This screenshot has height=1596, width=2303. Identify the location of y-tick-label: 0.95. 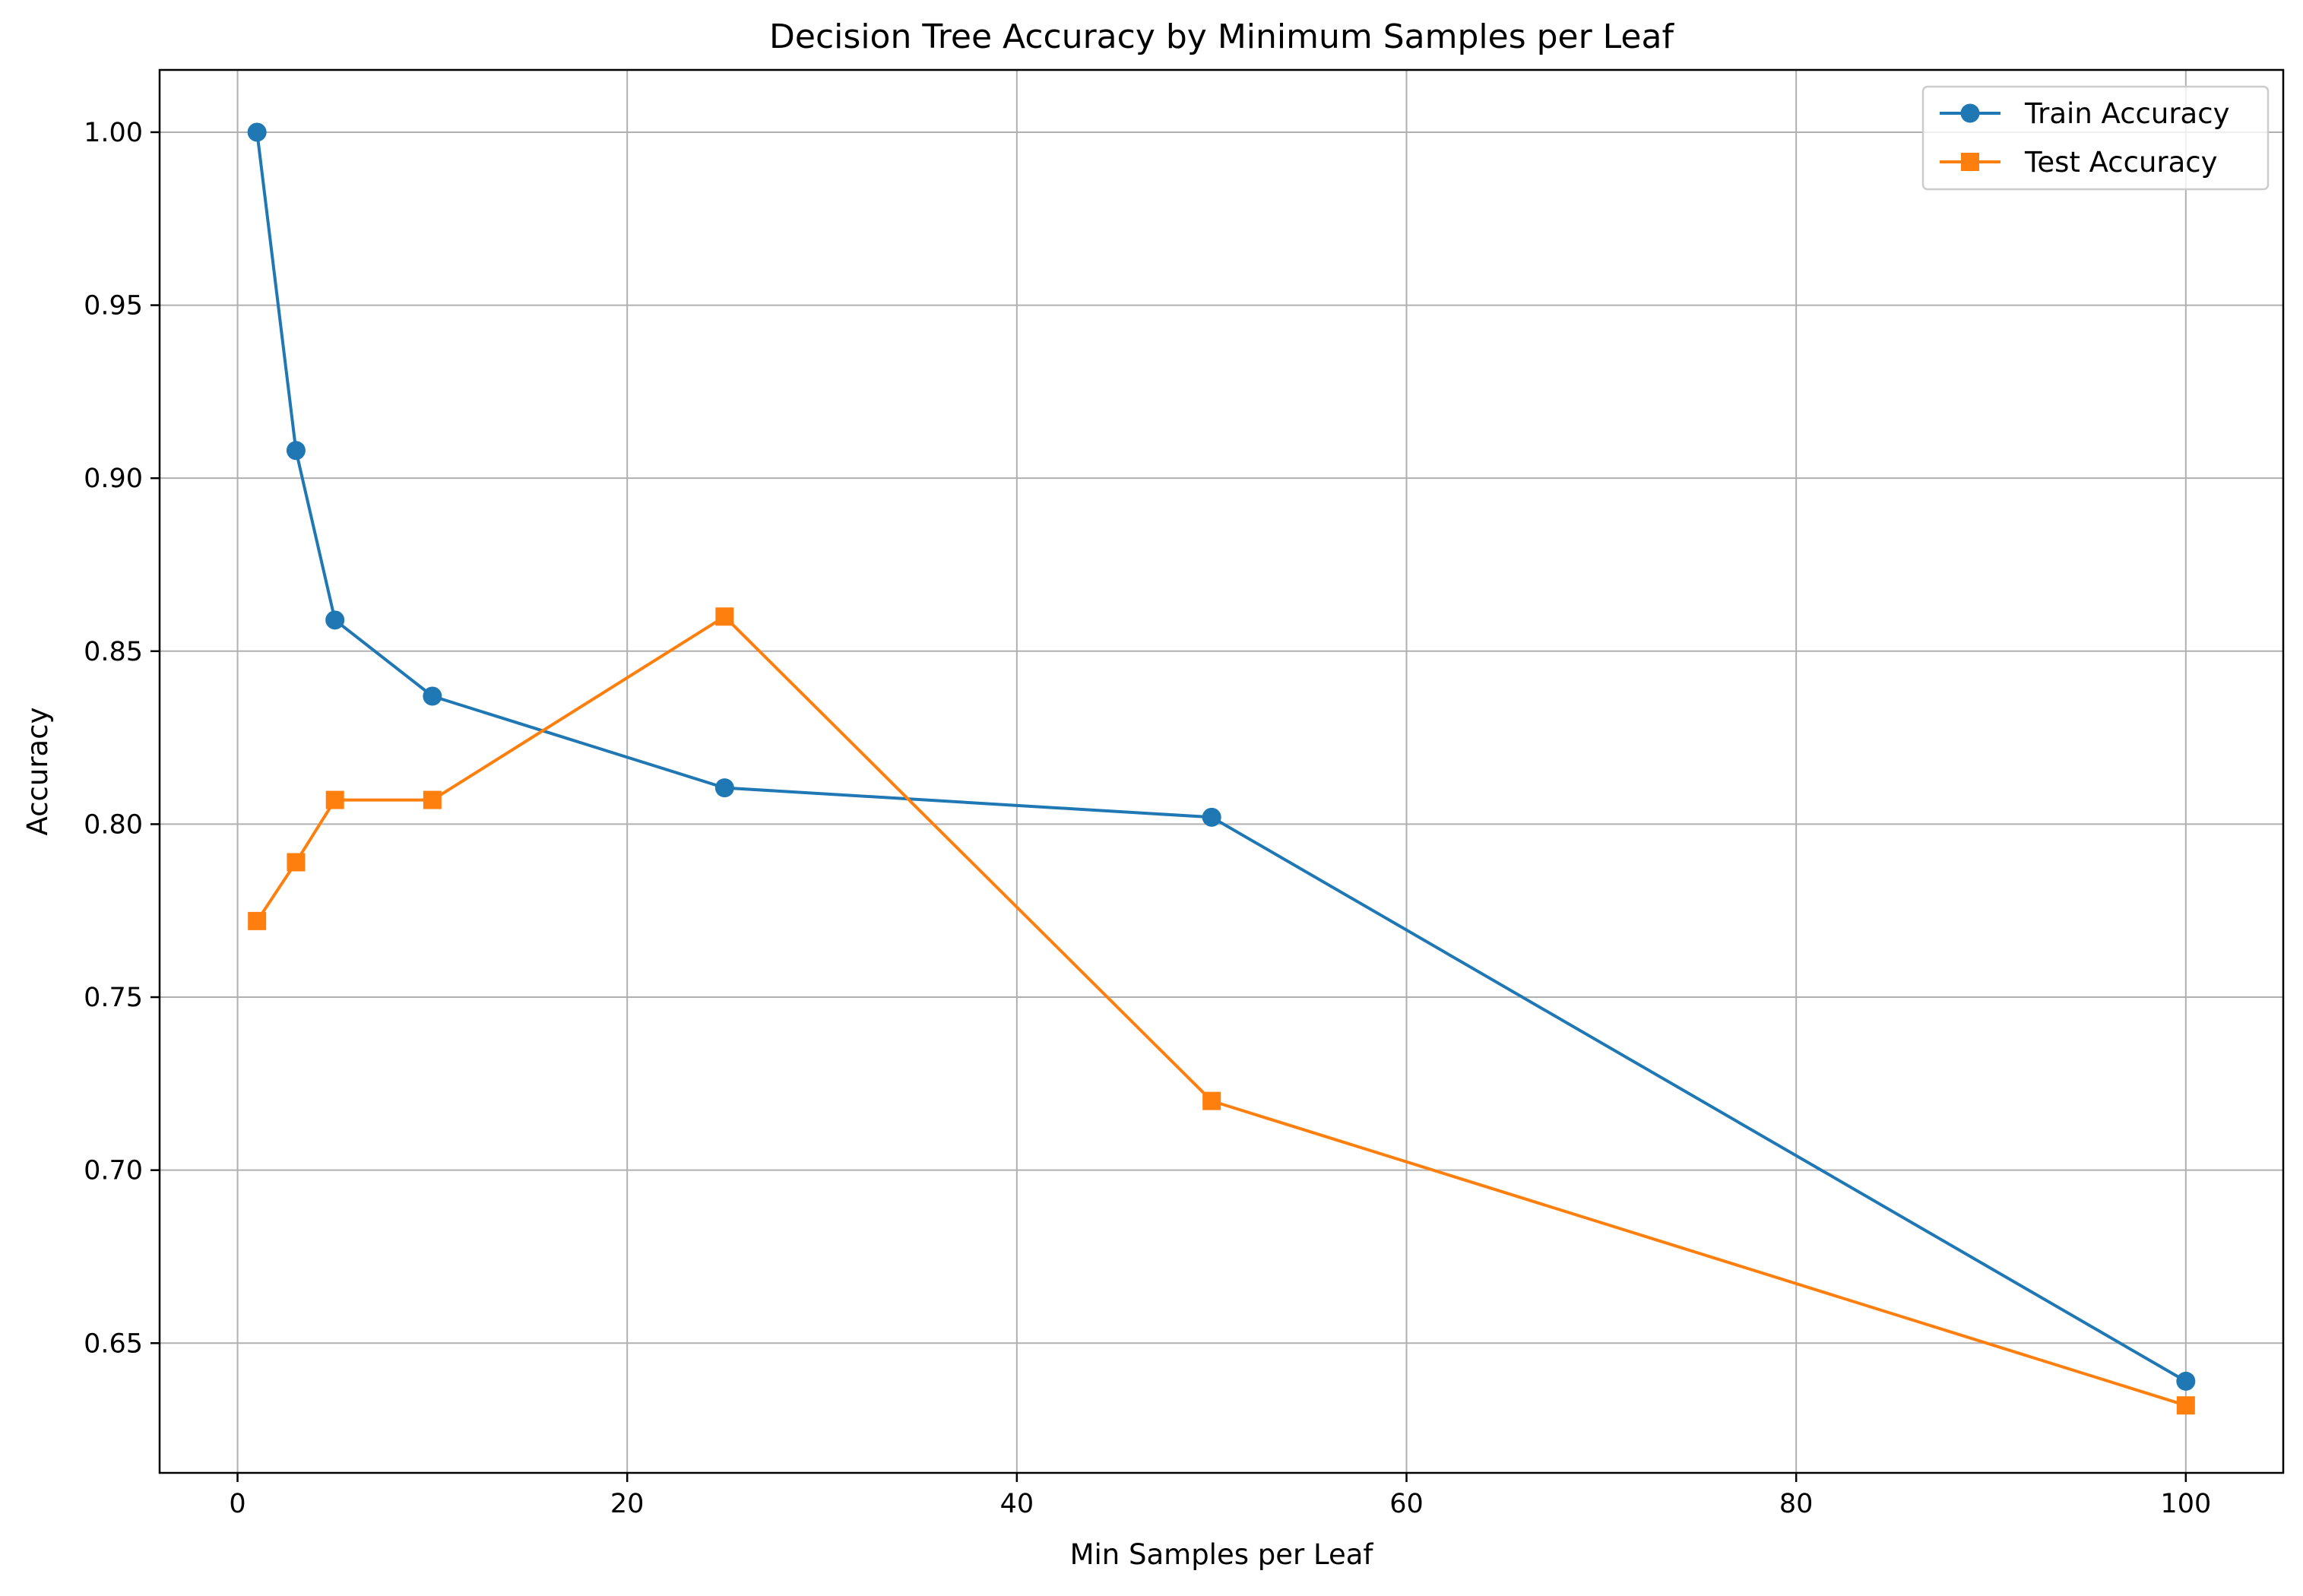
(113, 306).